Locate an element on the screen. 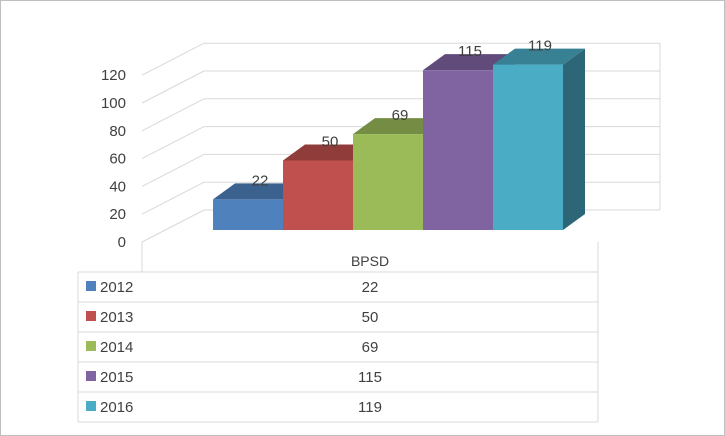 This screenshot has width=725, height=436. y-tick-label: 40 is located at coordinates (117, 186).